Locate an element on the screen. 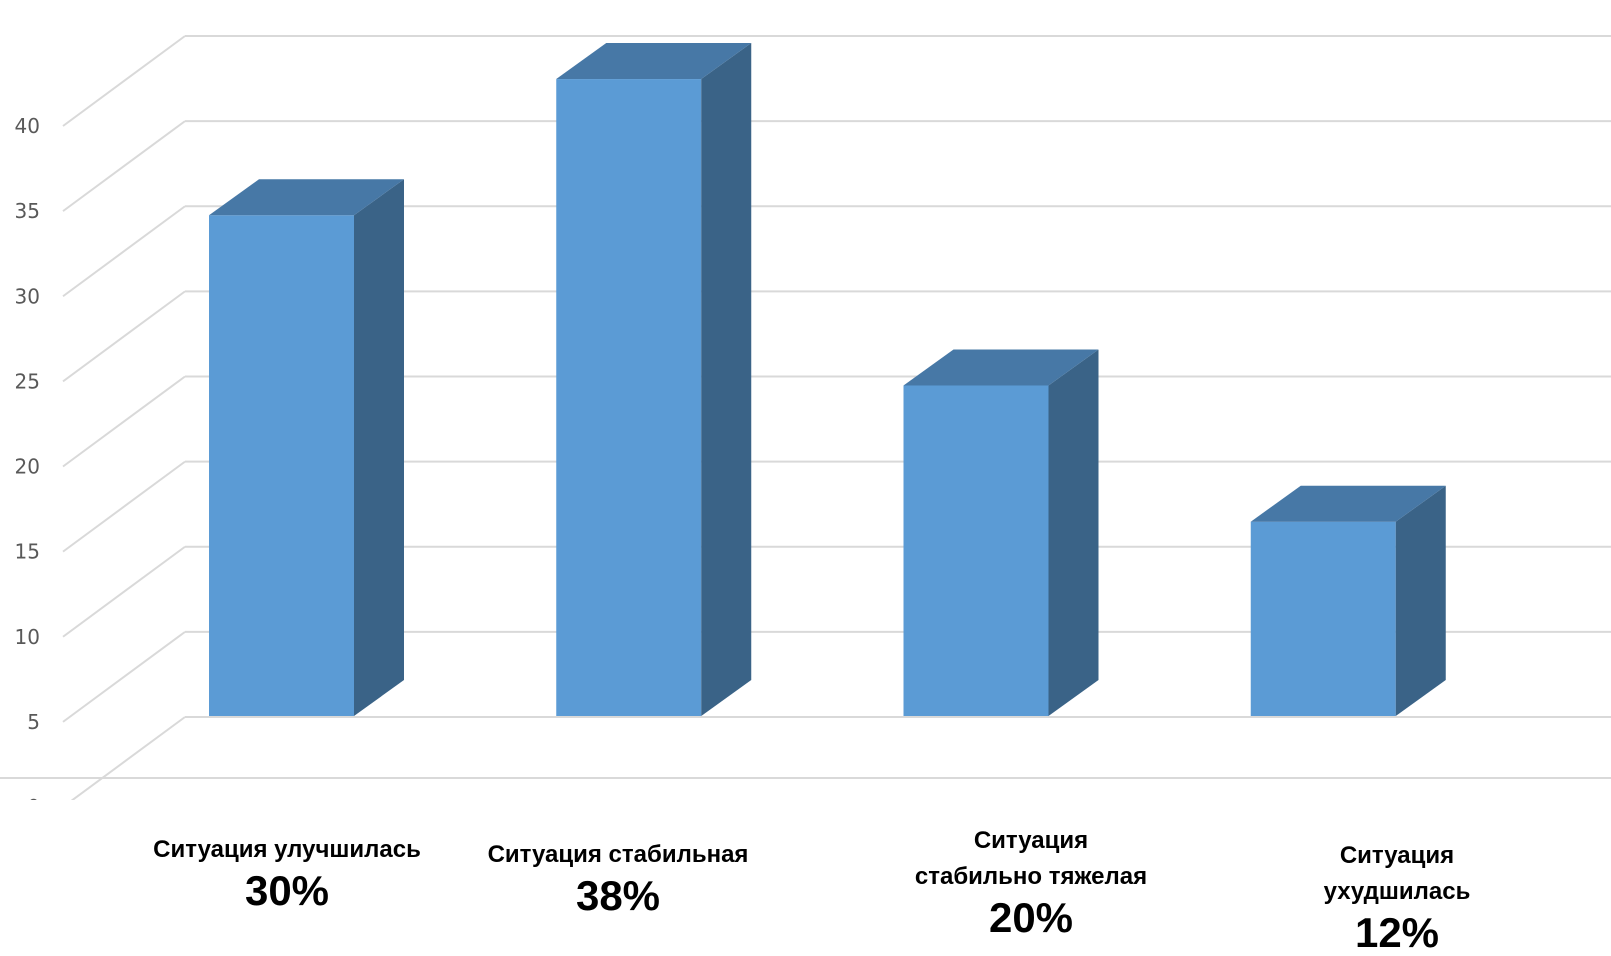  data-label: 20% is located at coordinates (1031, 917).